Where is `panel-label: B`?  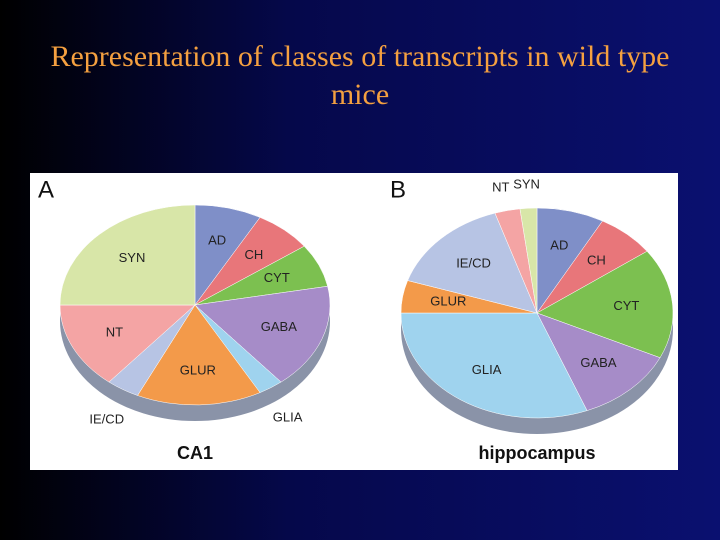
panel-label: B is located at coordinates (398, 189).